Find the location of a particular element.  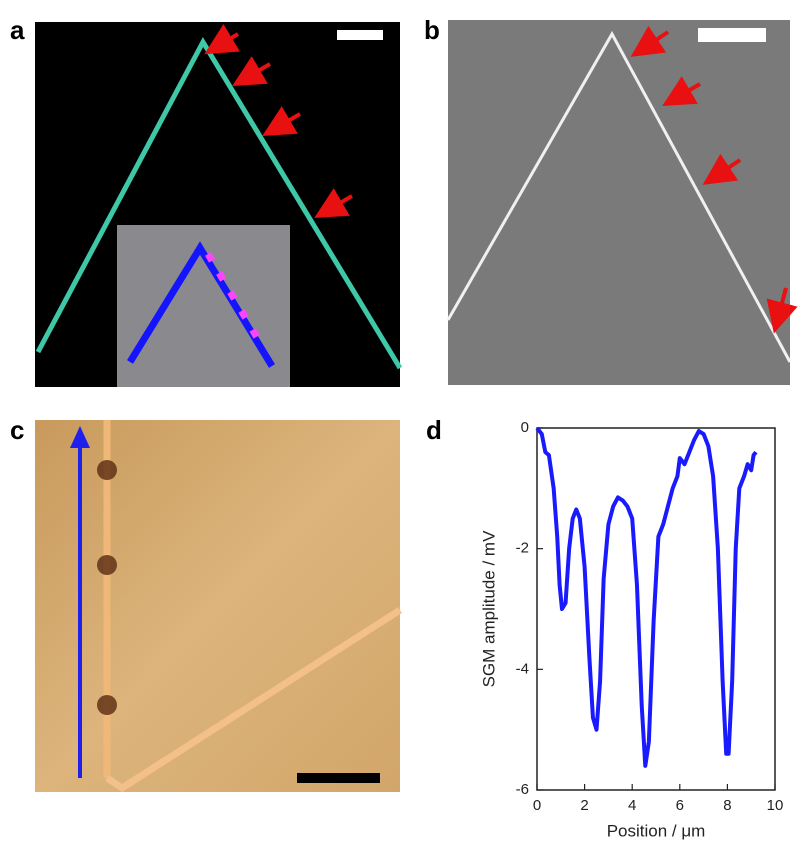

plot-frame is located at coordinates (656, 609).